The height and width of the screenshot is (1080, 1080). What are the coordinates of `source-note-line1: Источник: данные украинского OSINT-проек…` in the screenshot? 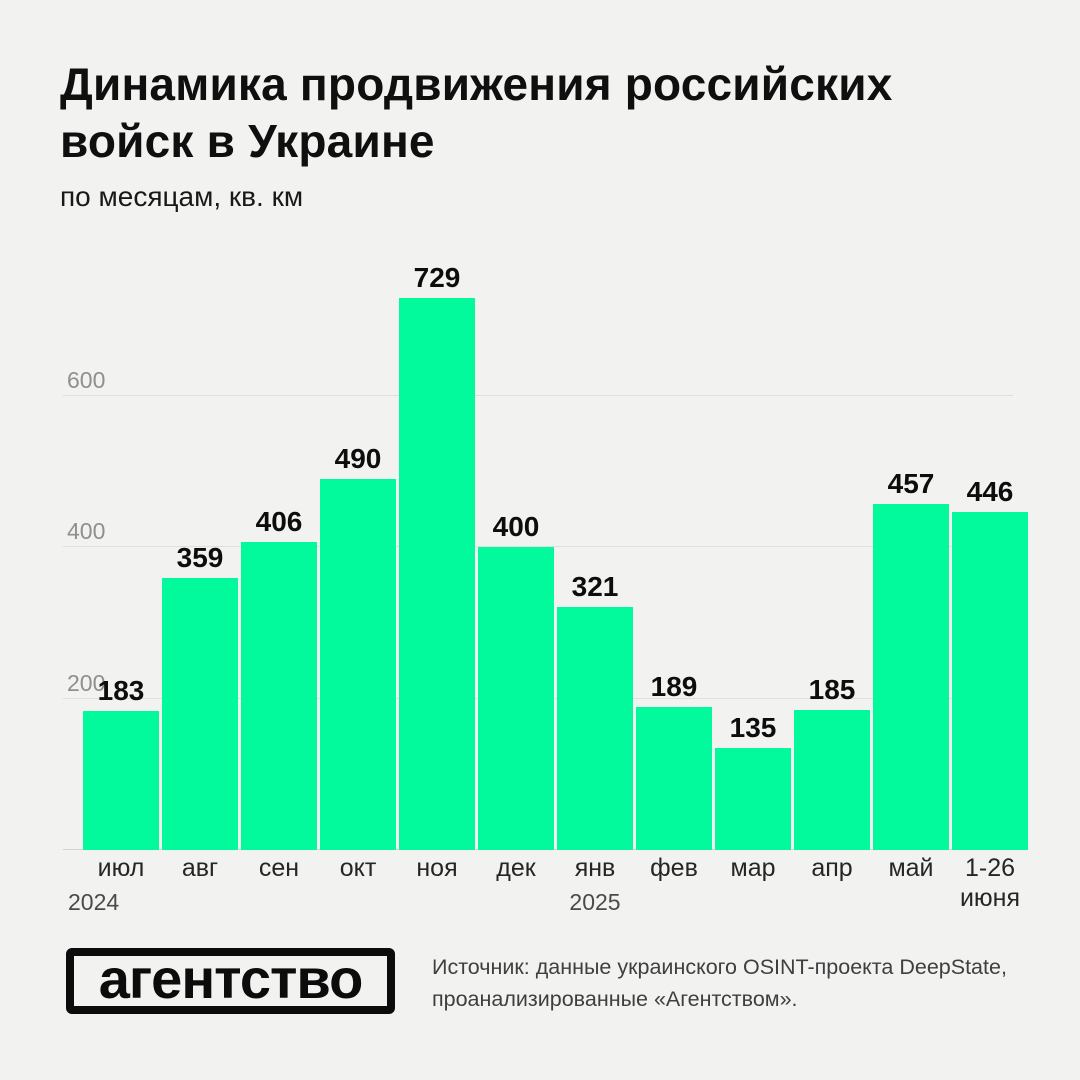 It's located at (719, 967).